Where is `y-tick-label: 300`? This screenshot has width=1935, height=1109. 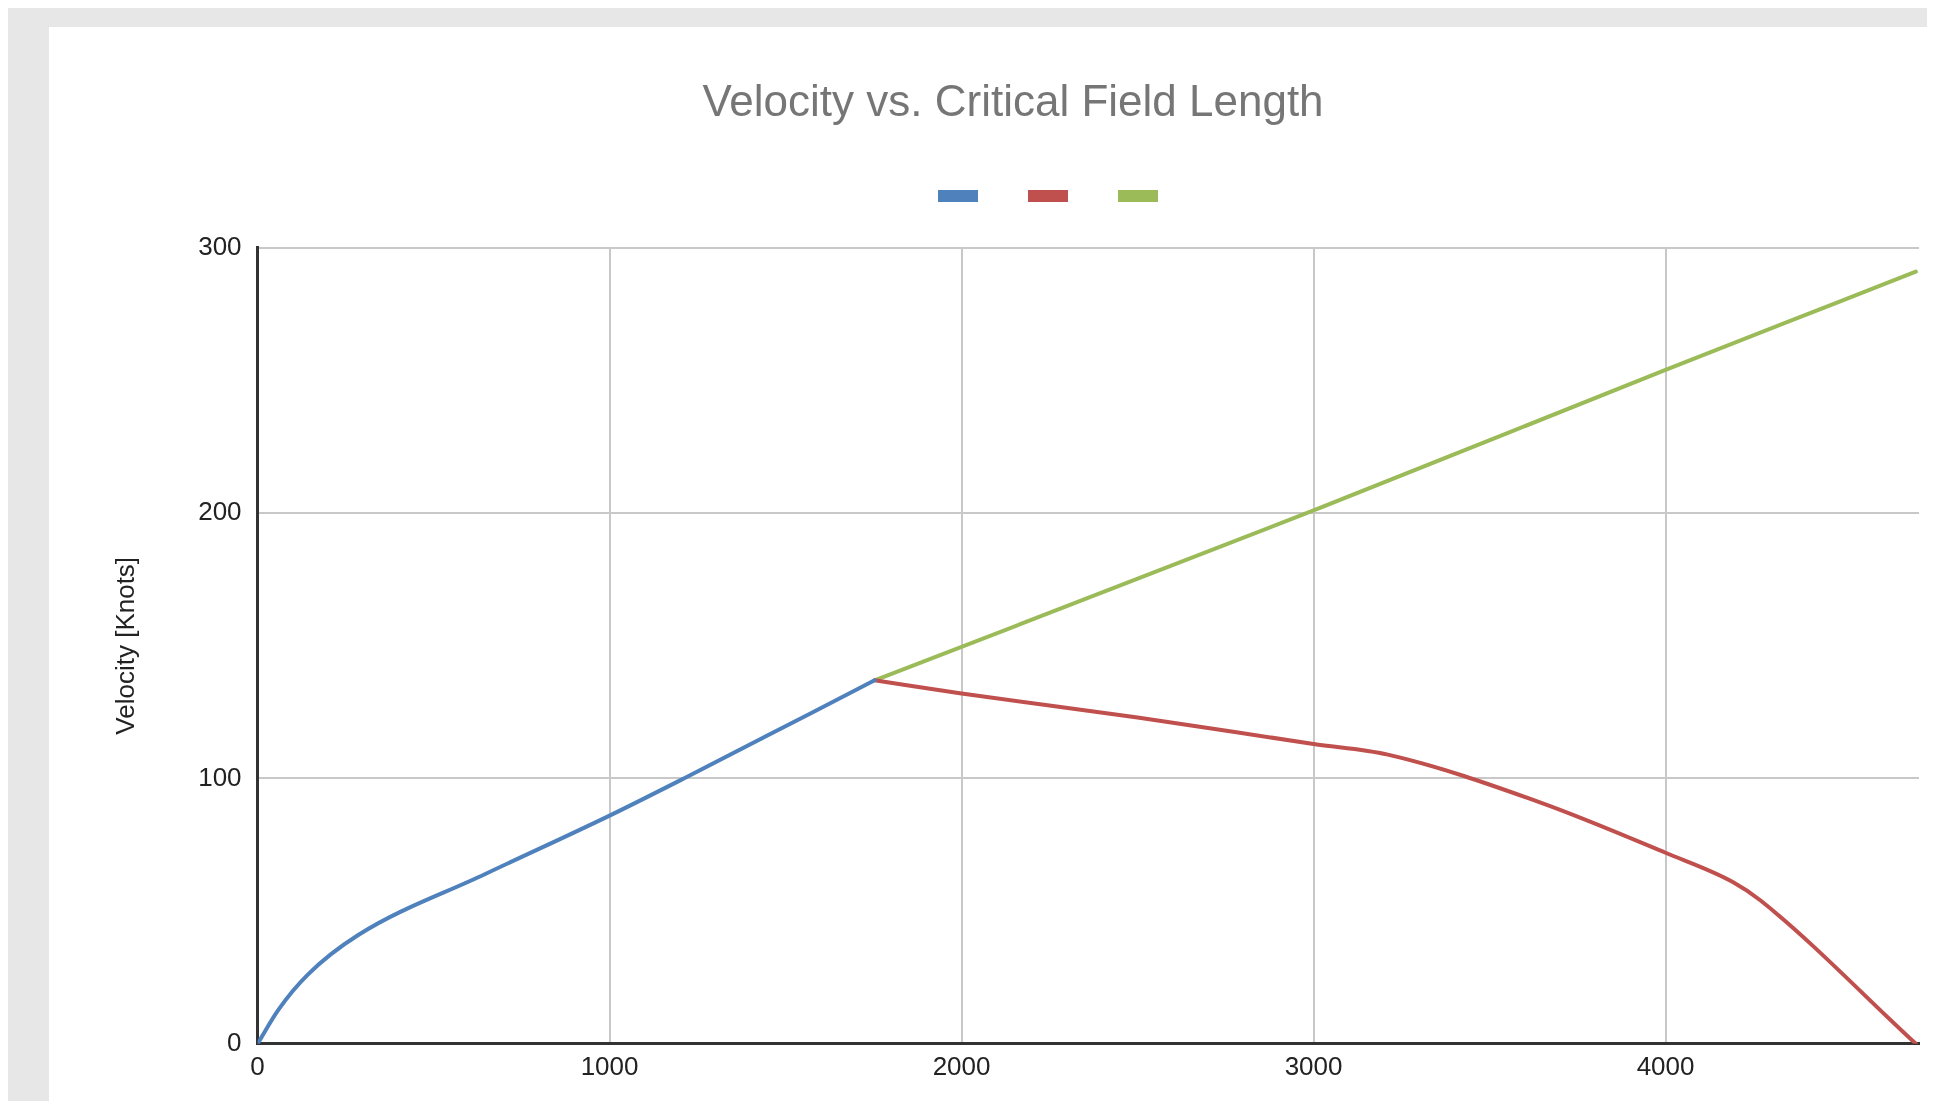 y-tick-label: 300 is located at coordinates (220, 245).